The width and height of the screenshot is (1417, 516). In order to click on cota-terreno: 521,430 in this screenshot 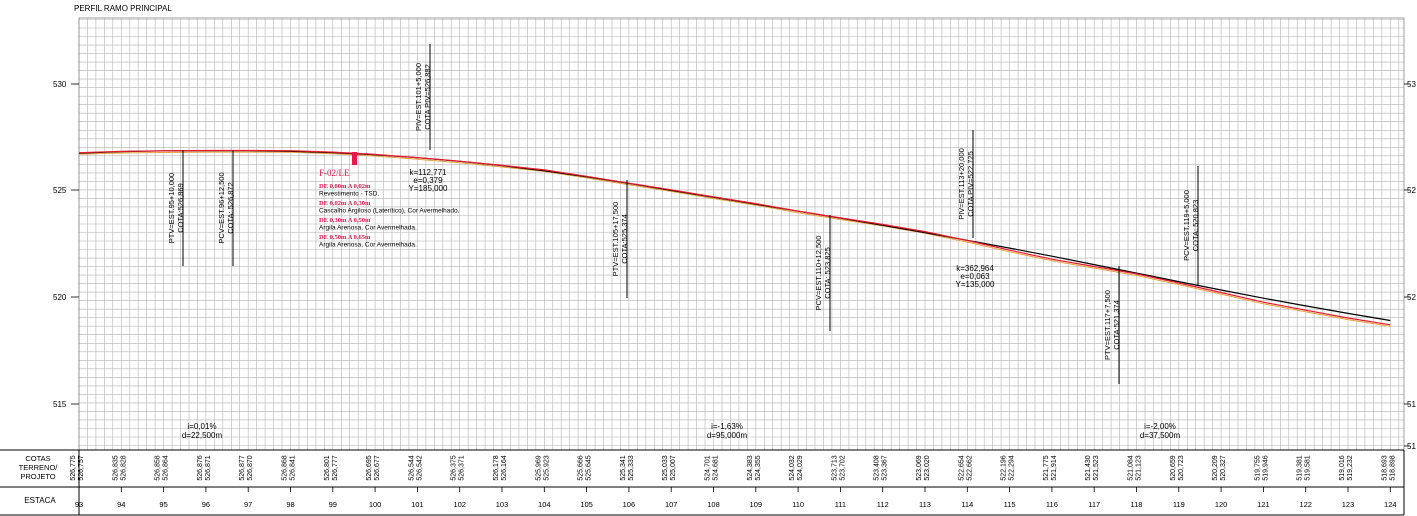, I will do `click(1088, 467)`.